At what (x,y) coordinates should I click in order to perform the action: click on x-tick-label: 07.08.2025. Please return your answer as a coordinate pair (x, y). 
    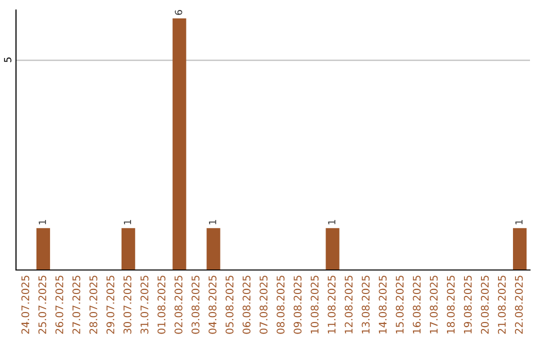
    Looking at the image, I should click on (264, 305).